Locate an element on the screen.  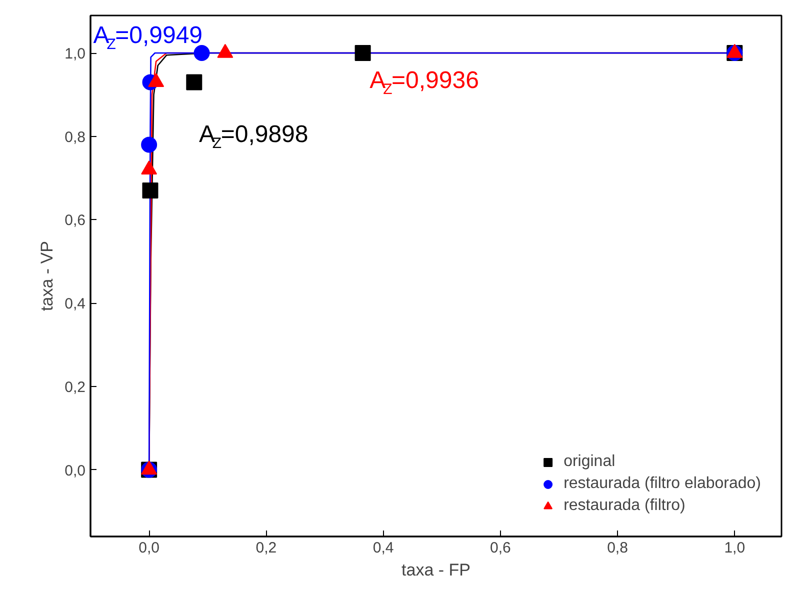
x-tick-label: 0,4 is located at coordinates (383, 548).